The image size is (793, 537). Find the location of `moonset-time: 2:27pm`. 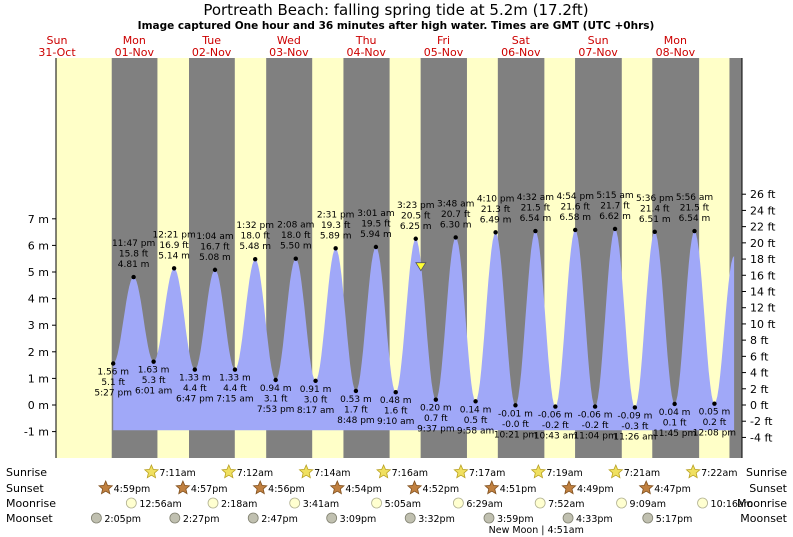

moonset-time: 2:27pm is located at coordinates (201, 519).